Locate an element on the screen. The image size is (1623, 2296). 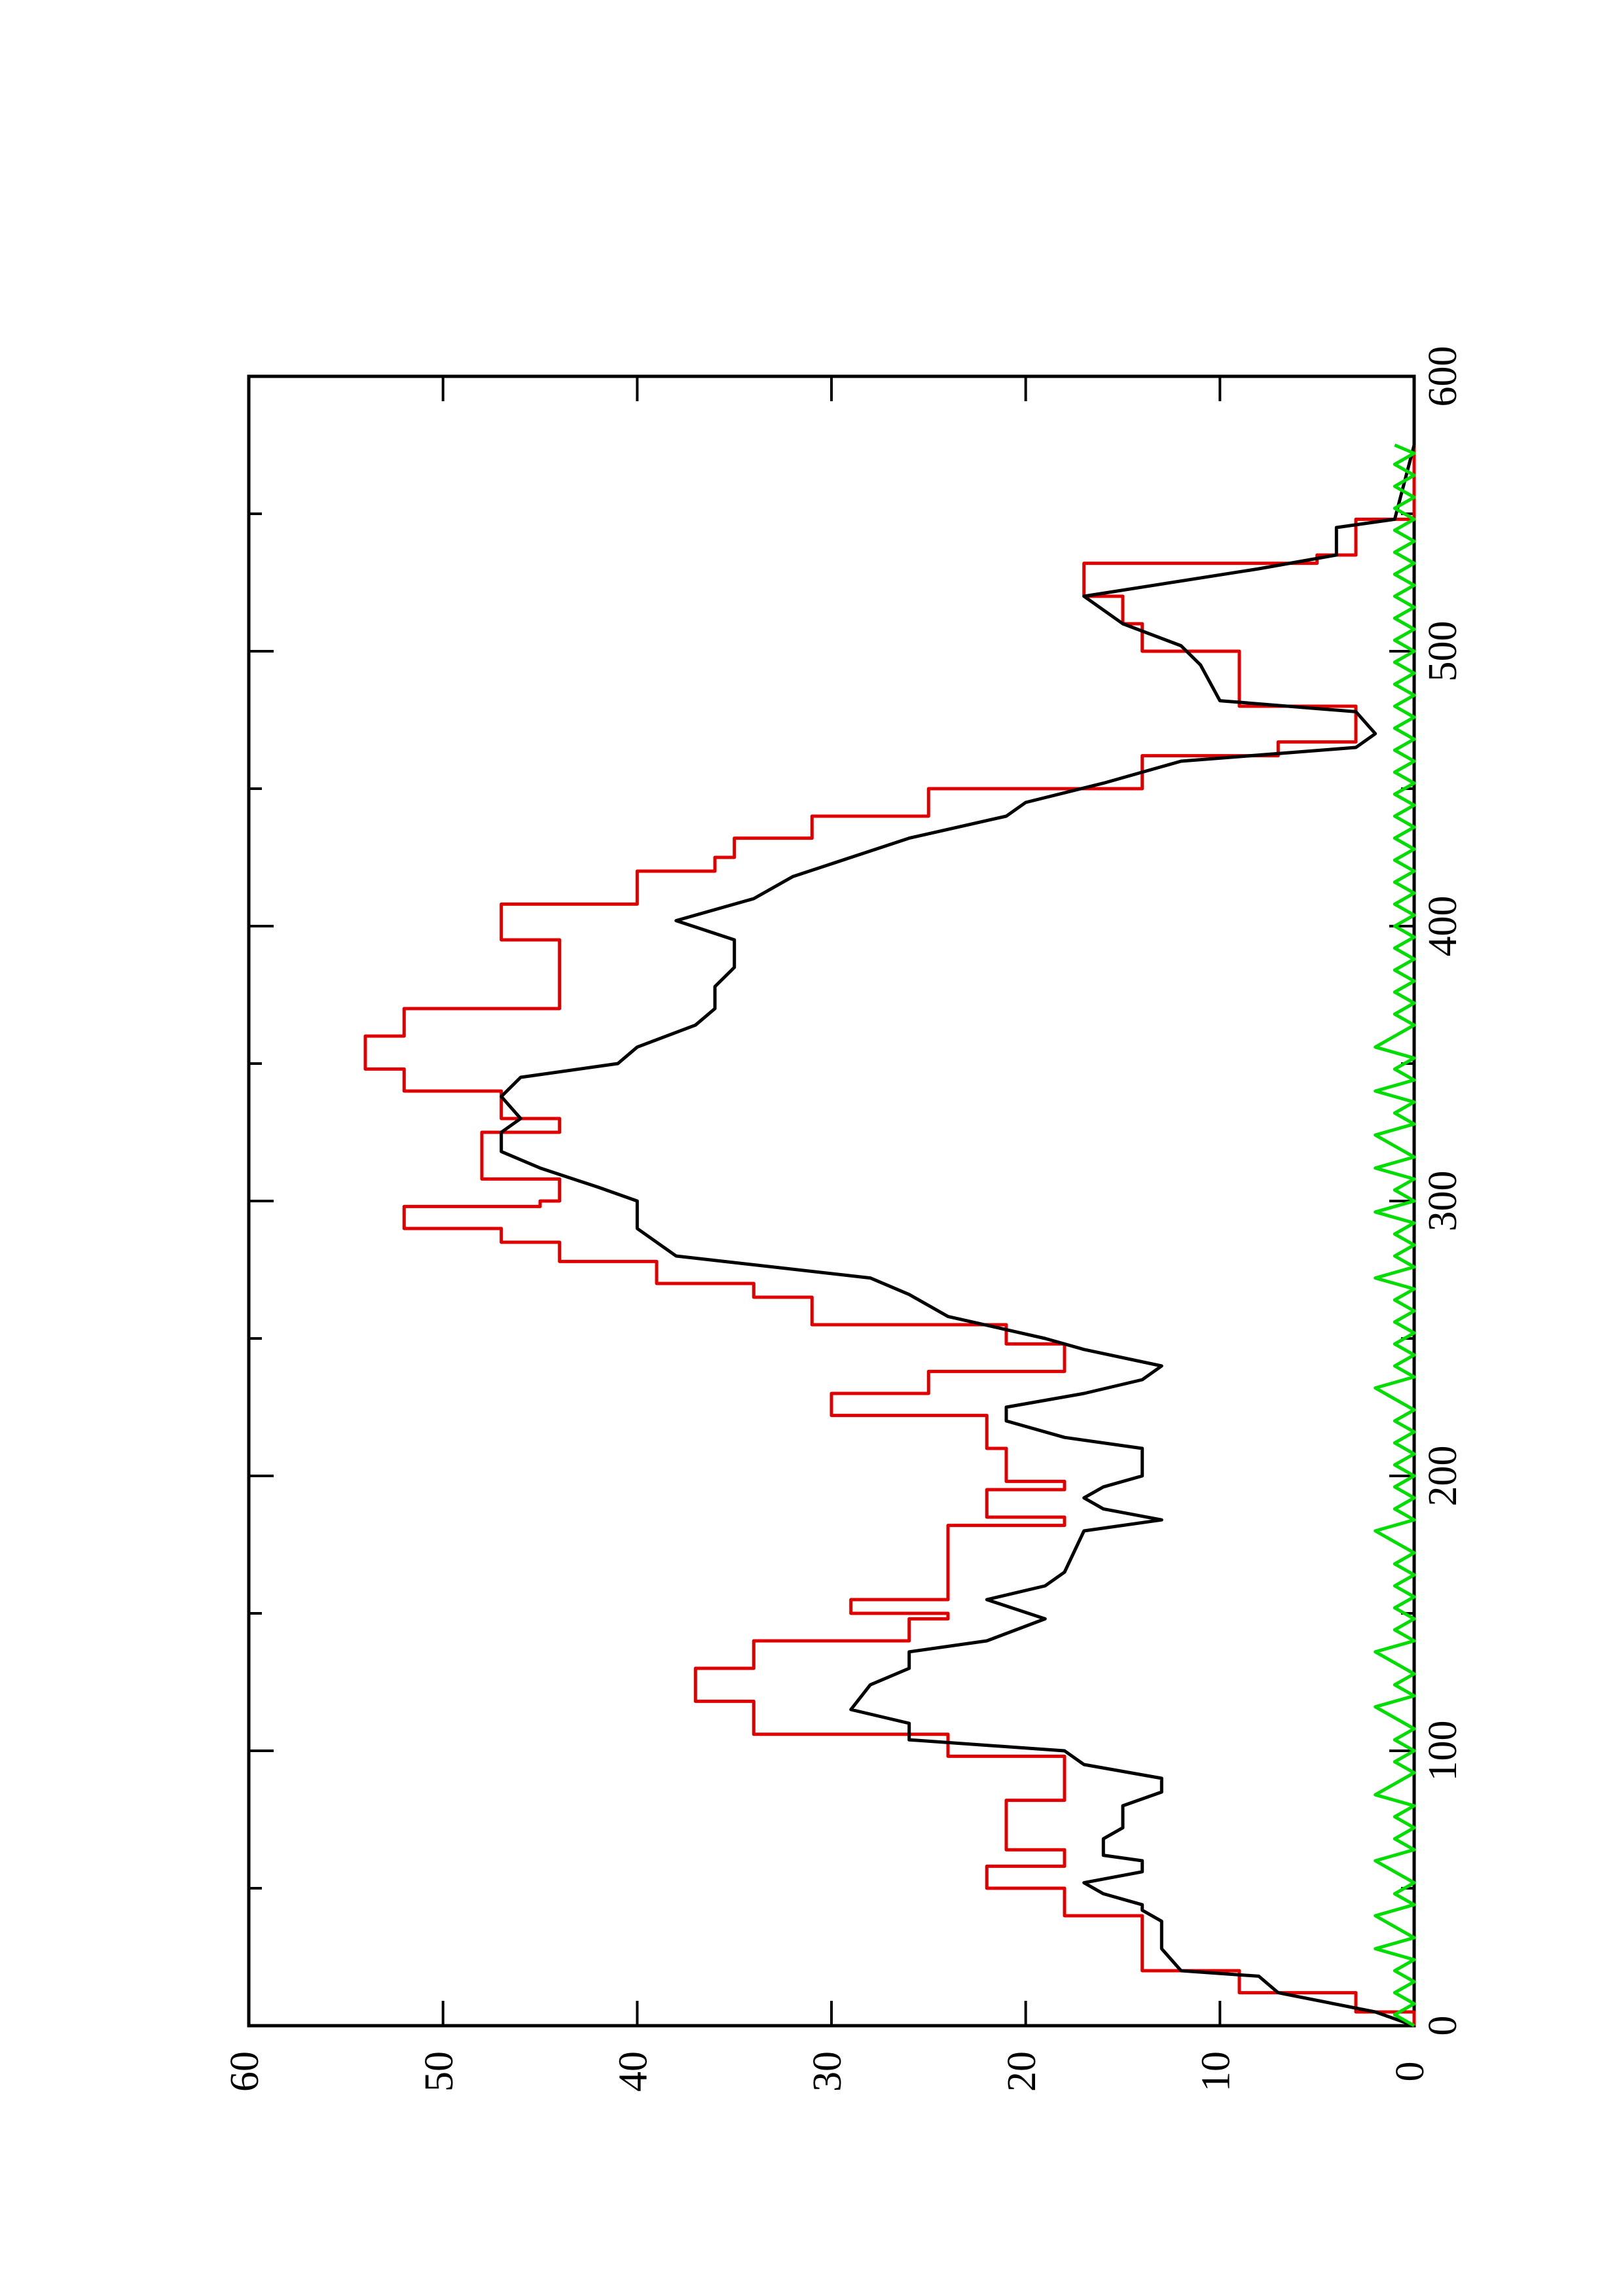
y-tick-label: 60 is located at coordinates (245, 2071).